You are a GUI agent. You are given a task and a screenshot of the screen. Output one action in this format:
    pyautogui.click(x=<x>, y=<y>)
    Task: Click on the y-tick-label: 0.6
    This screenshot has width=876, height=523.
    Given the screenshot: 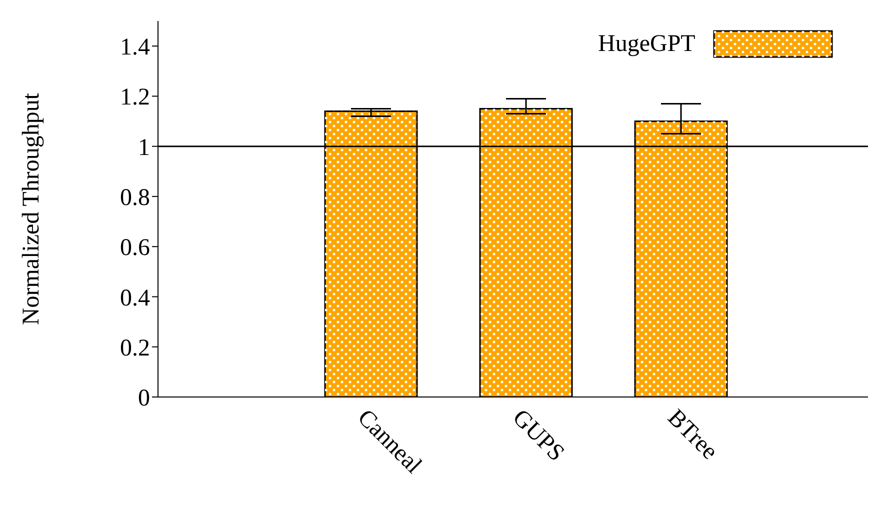 What is the action you would take?
    pyautogui.click(x=135, y=248)
    